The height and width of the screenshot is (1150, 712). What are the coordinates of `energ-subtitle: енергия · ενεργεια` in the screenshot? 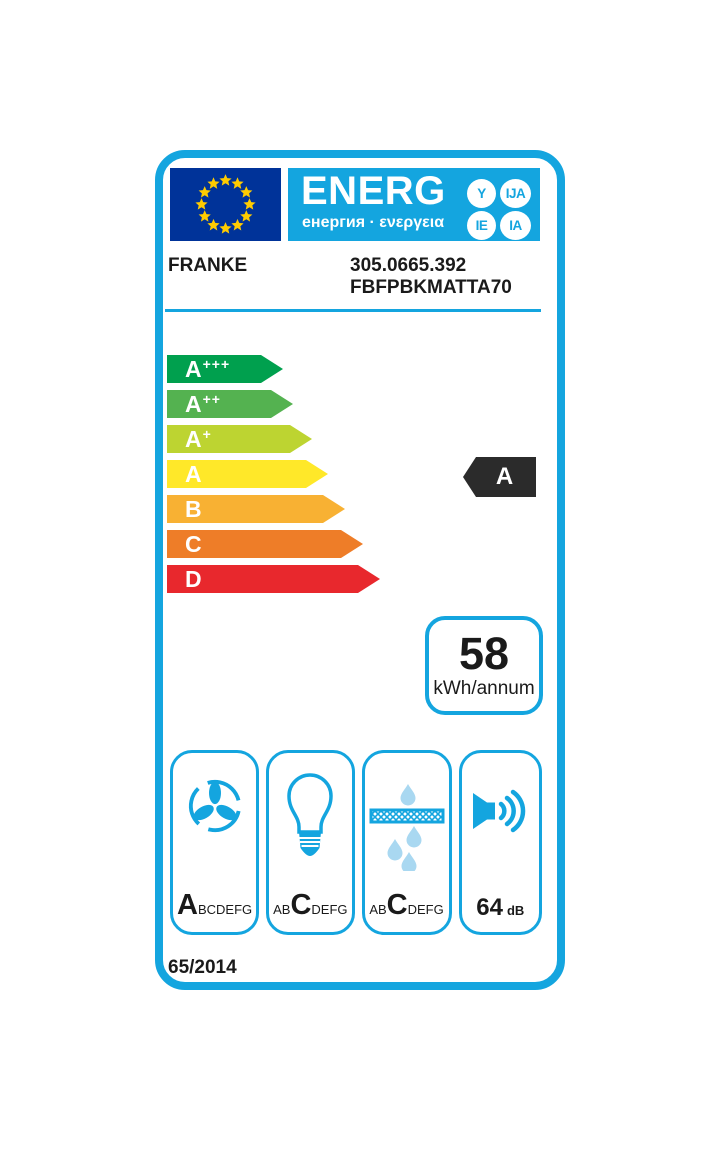 It's located at (373, 222).